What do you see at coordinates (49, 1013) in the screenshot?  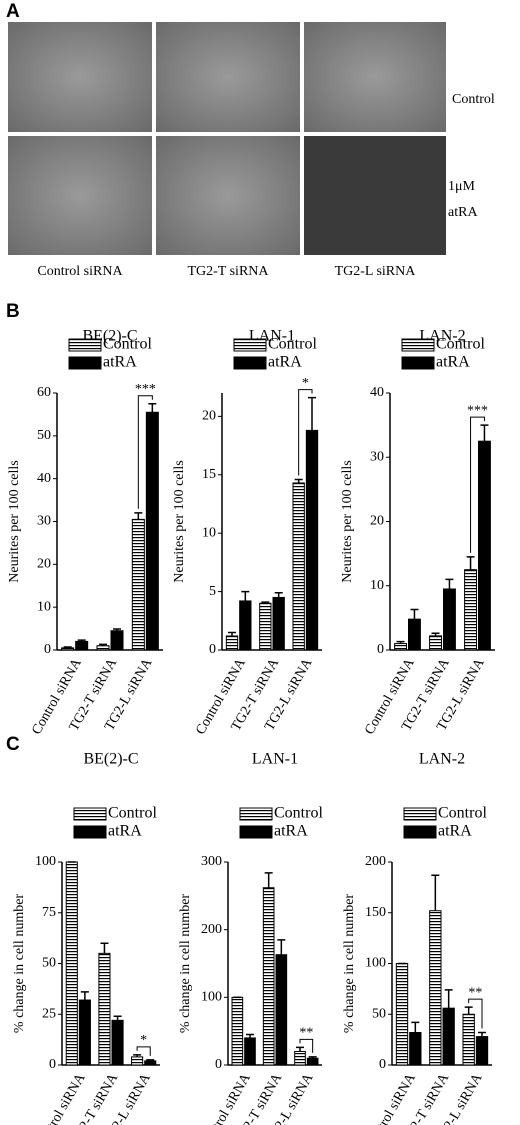 I see `y-tick-label: 25` at bounding box center [49, 1013].